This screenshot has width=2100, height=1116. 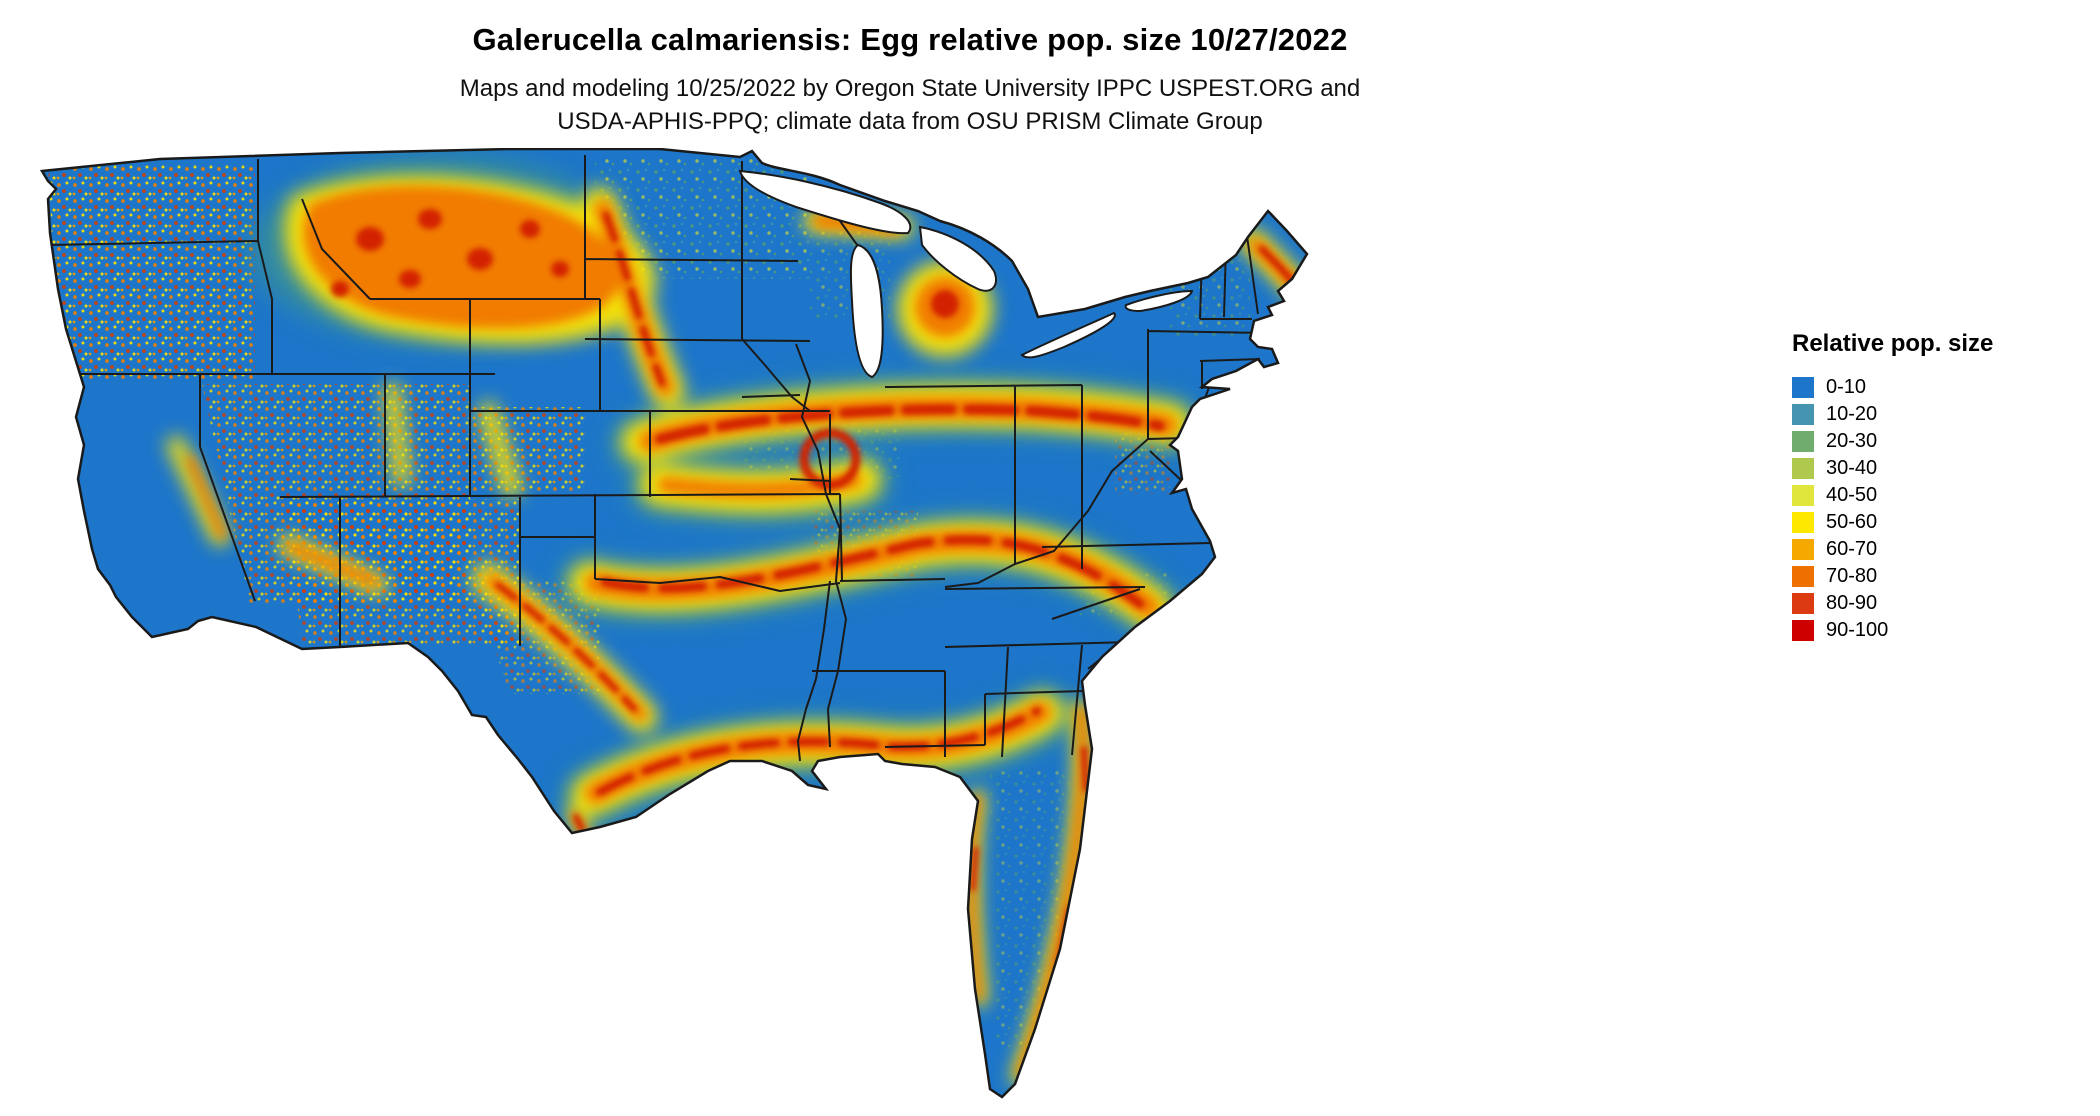 I want to click on lake-huron, so click(x=957, y=258).